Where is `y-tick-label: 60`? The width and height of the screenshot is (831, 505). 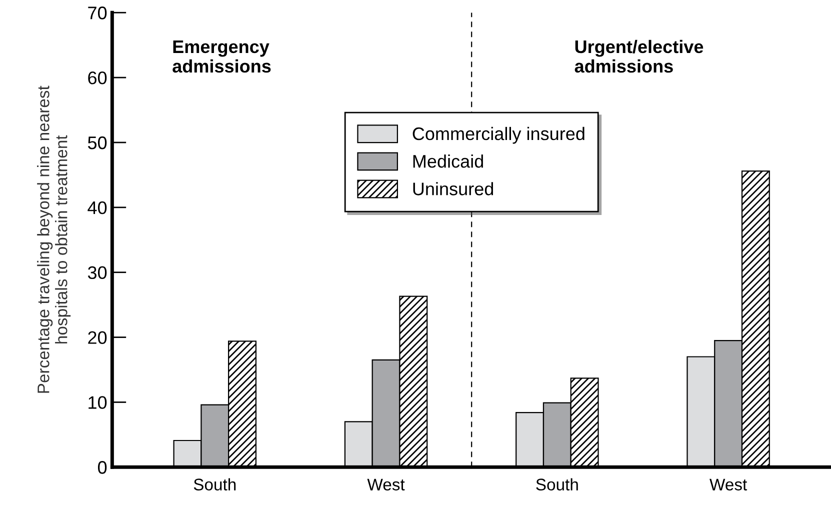 y-tick-label: 60 is located at coordinates (97, 77).